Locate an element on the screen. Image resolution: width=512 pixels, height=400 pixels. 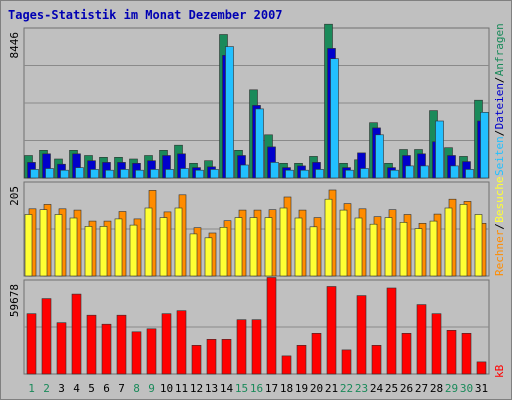
day-label-2: 2 is located at coordinates (46, 388).